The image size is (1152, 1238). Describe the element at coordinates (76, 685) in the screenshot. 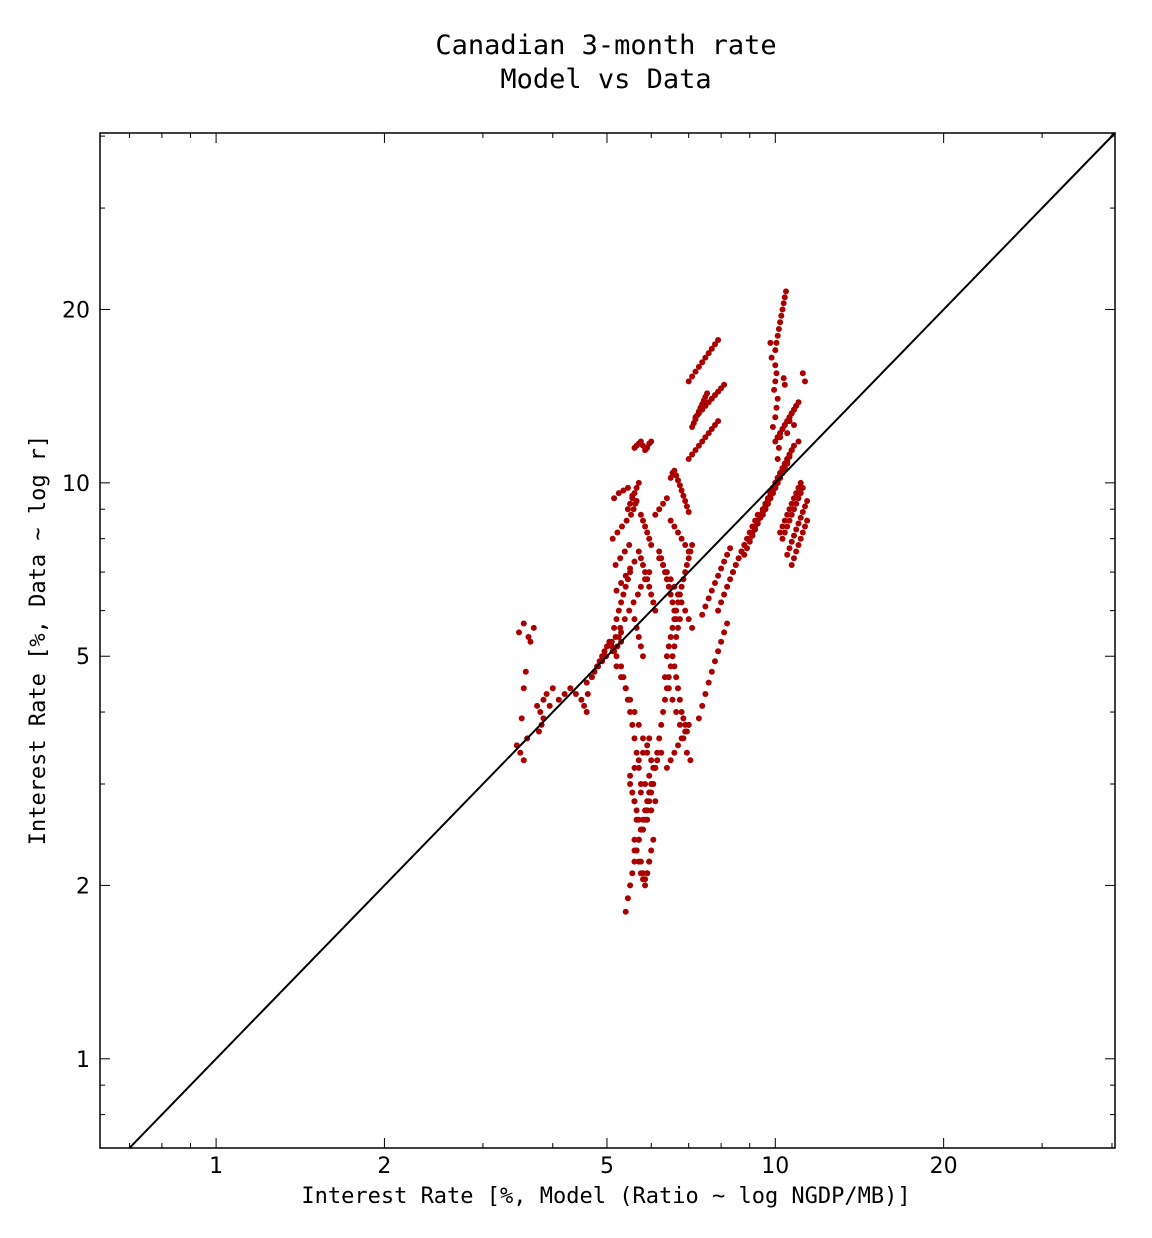

I see `y-tick-labels: 1 2 5 10 20` at that location.